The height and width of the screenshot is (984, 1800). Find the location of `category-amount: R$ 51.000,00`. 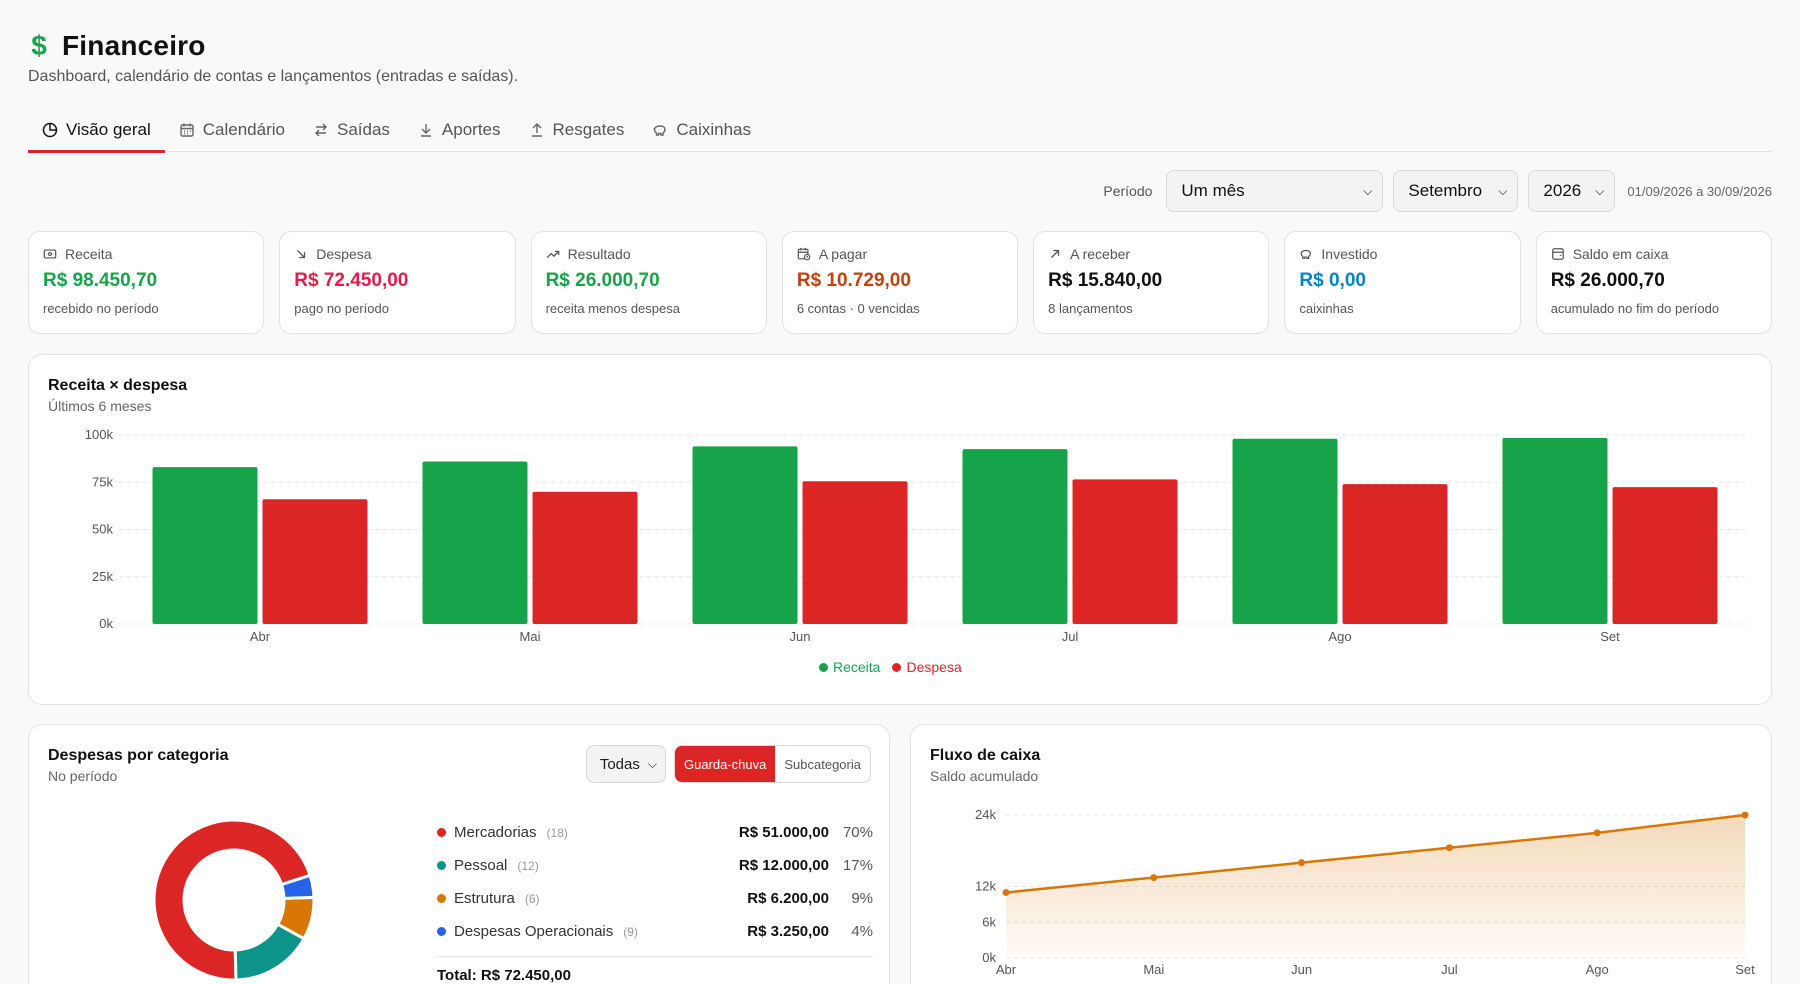

category-amount: R$ 51.000,00 is located at coordinates (783, 832).